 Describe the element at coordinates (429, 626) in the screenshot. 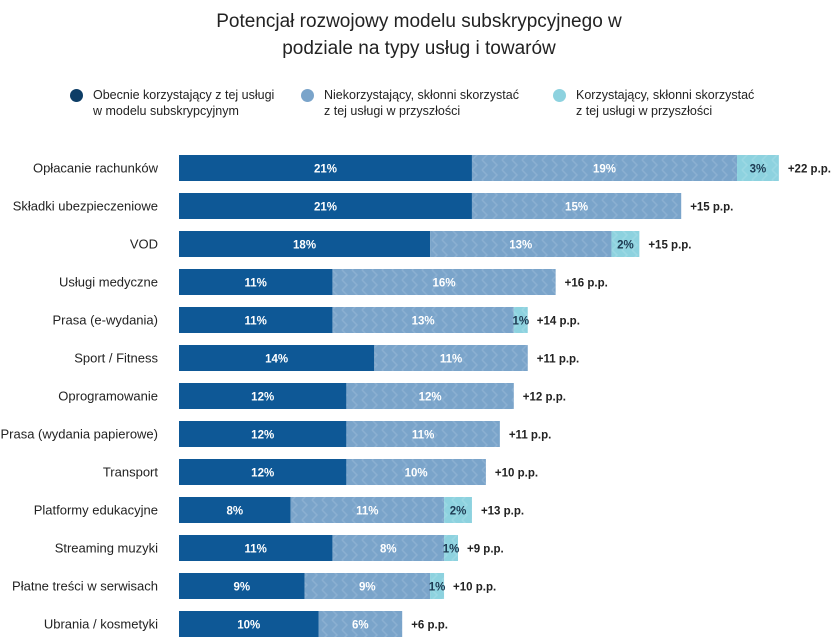

I see `total-label: +6 p.p.` at that location.